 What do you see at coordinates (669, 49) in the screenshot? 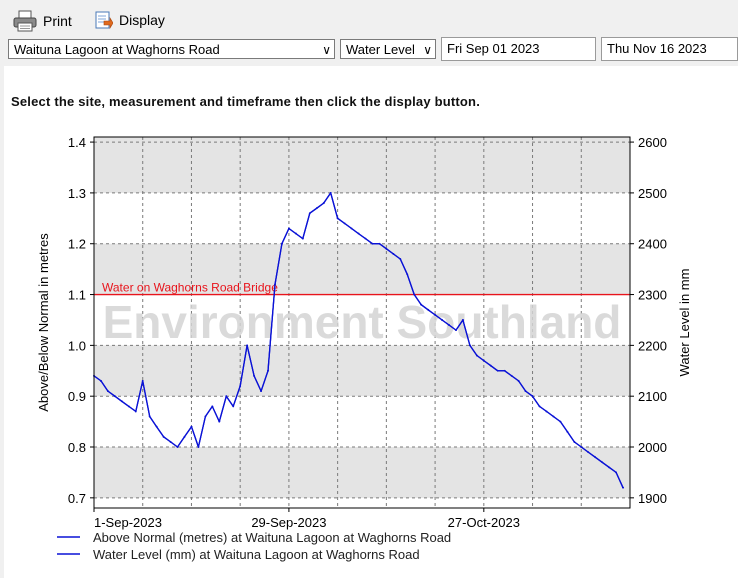
I see `end-date-field: Thu Nov 16 2023` at bounding box center [669, 49].